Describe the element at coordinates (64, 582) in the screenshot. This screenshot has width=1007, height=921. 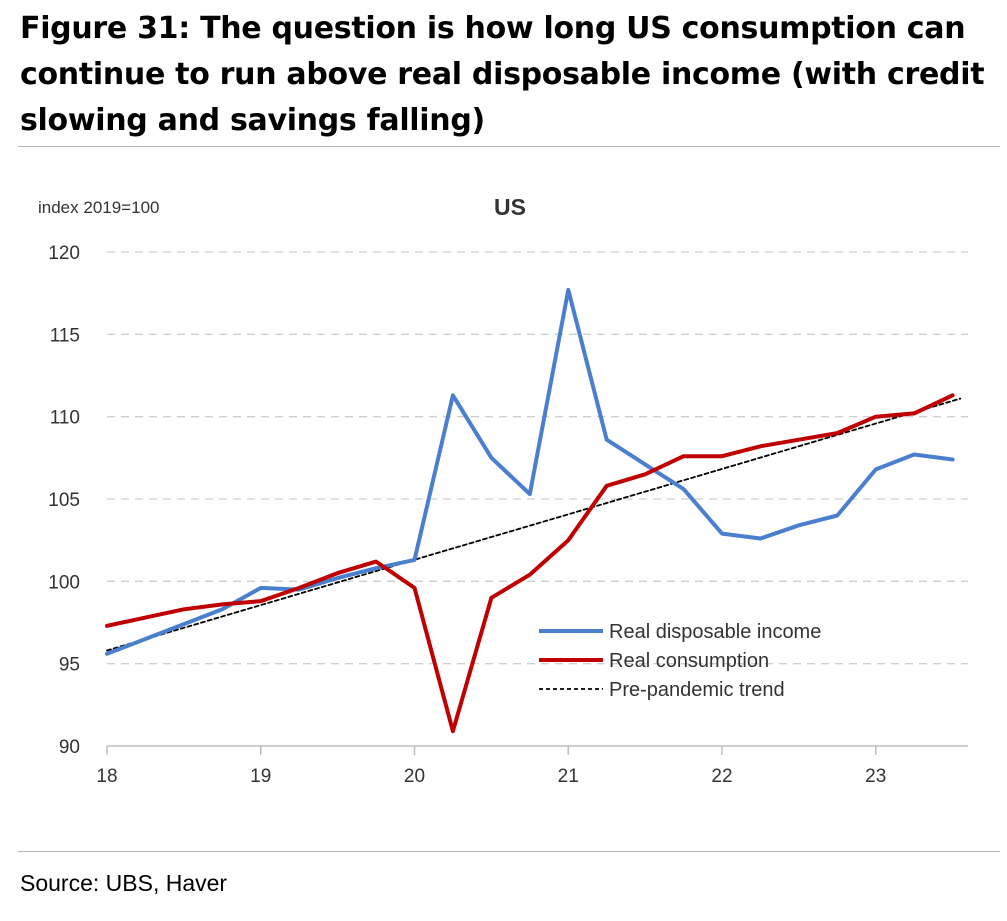
I see `y-tick-100: 100` at that location.